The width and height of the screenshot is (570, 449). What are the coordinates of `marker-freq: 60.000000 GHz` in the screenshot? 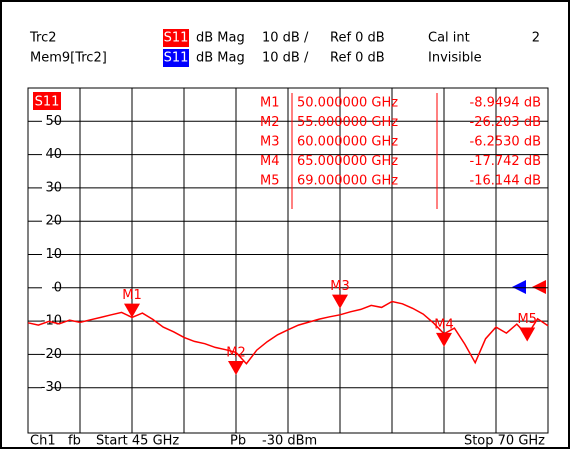 It's located at (347, 142).